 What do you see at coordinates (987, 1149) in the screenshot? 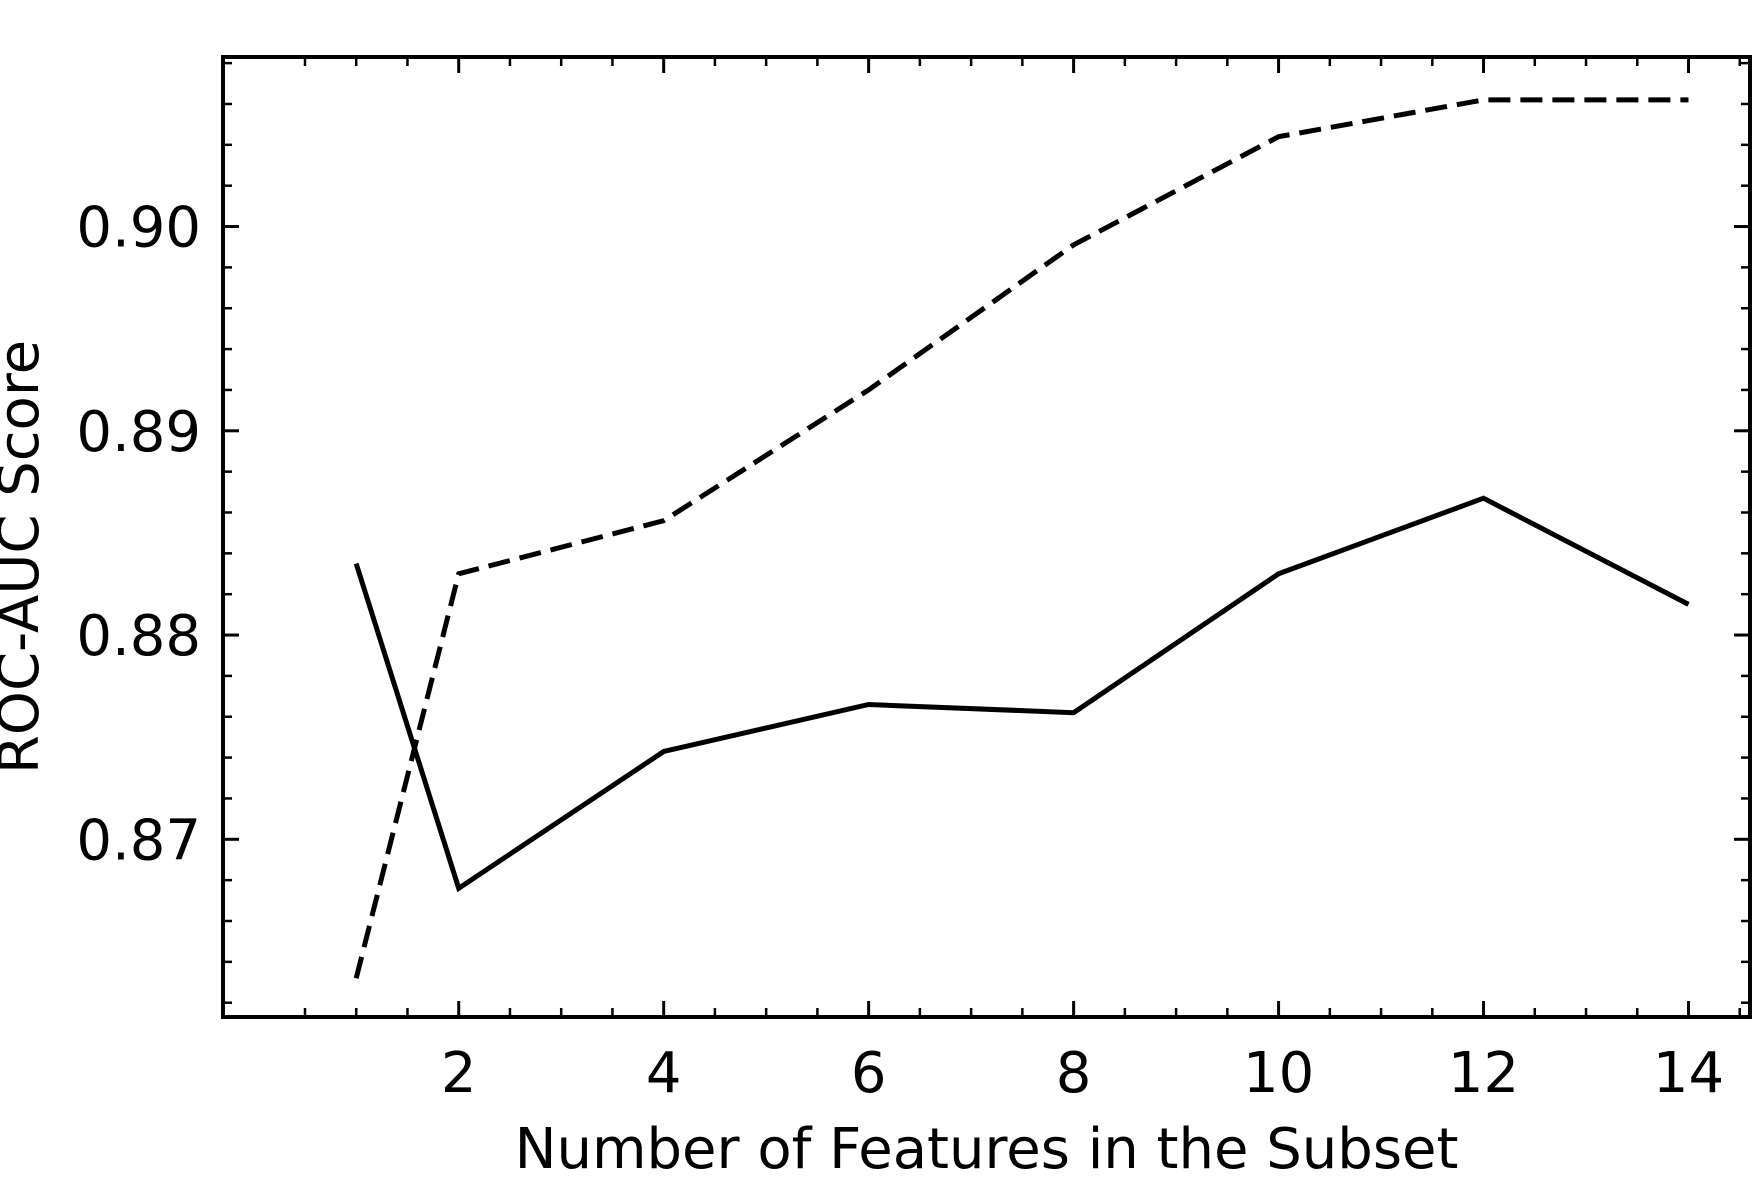
I see `x-axis-title: Number of Features in the Subset` at bounding box center [987, 1149].